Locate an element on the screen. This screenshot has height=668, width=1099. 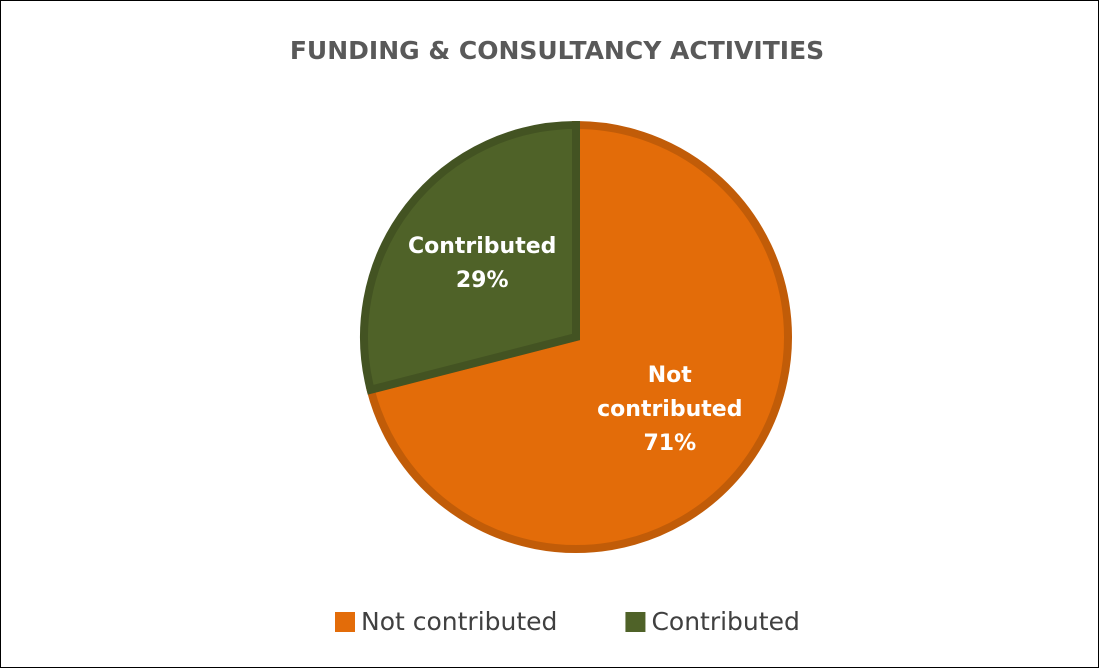
chart-title: FUNDING & CONSULTANCY ACTIVITIES is located at coordinates (557, 50).